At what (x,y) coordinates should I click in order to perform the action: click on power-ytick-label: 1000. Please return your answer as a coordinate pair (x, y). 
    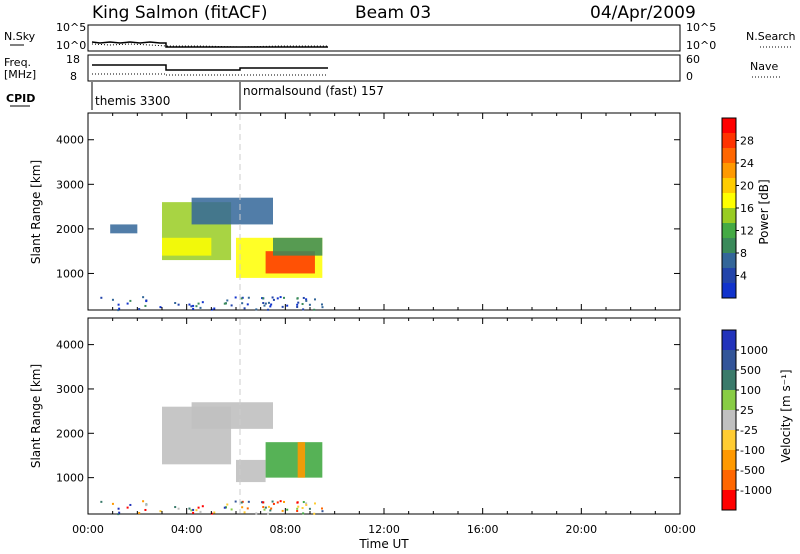
    Looking at the image, I should click on (70, 273).